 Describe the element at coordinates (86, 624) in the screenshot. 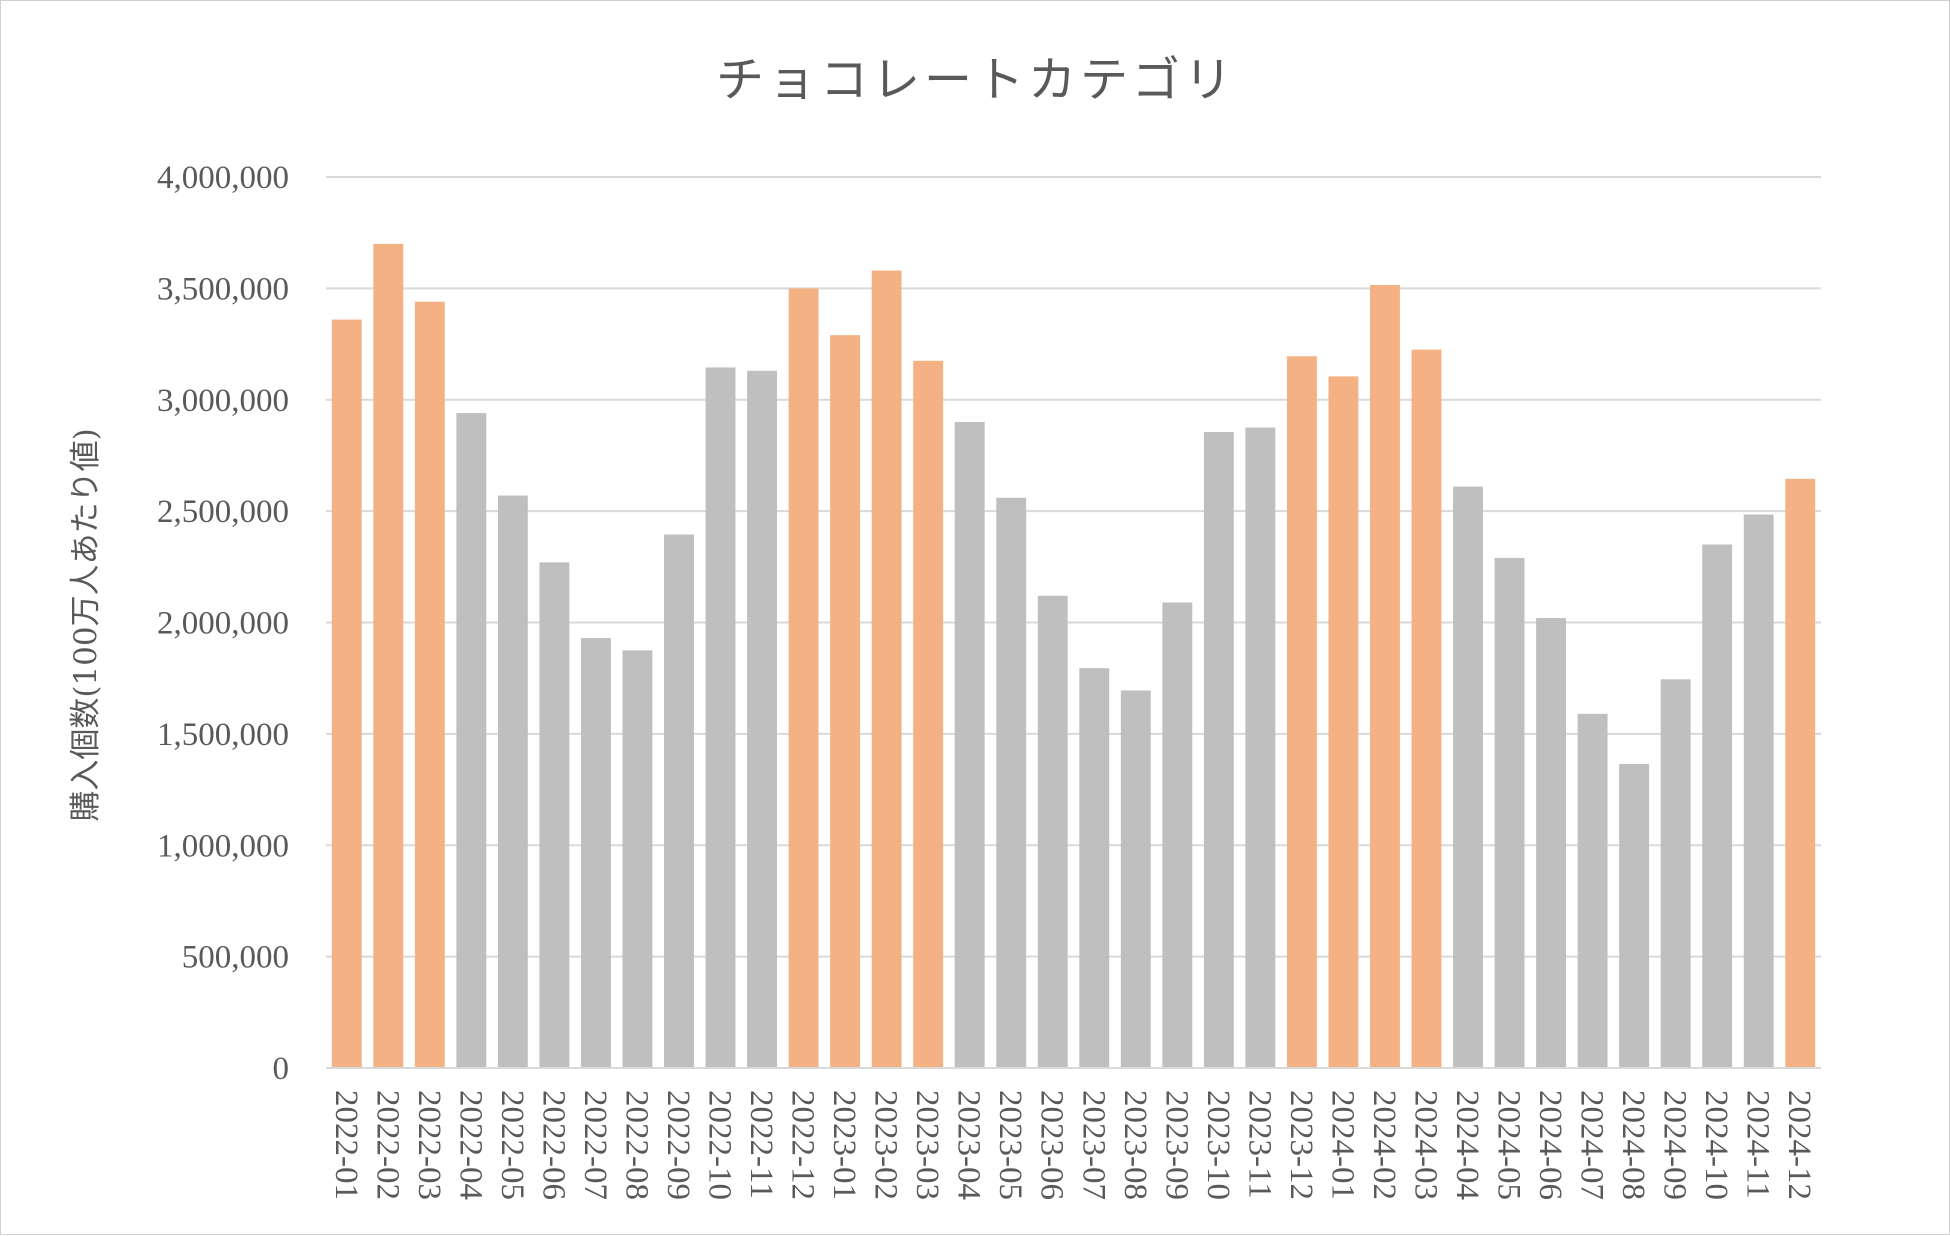

I see `y-axis-label: 購入個数(100万人あたり値)` at that location.